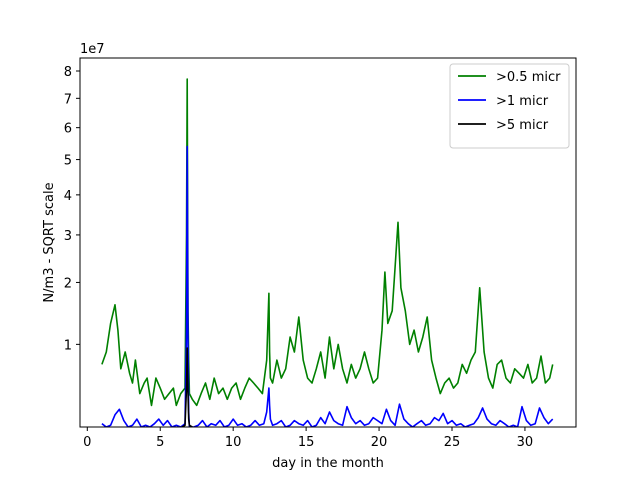 Image resolution: width=640 pixels, height=480 pixels. I want to click on y-tick-label: 3, so click(68, 236).